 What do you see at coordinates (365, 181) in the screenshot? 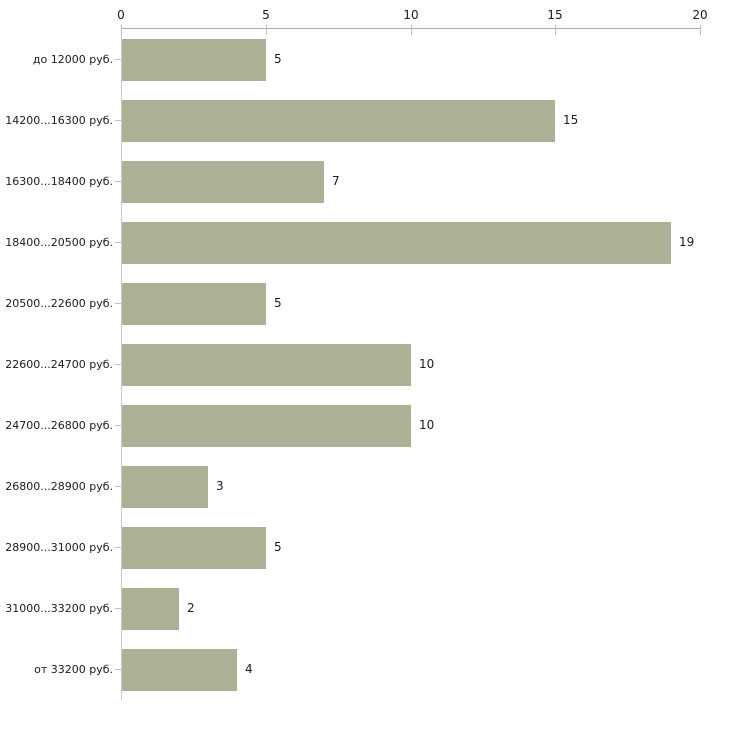
I see `bar-row: 16300...18400 руб. 7` at bounding box center [365, 181].